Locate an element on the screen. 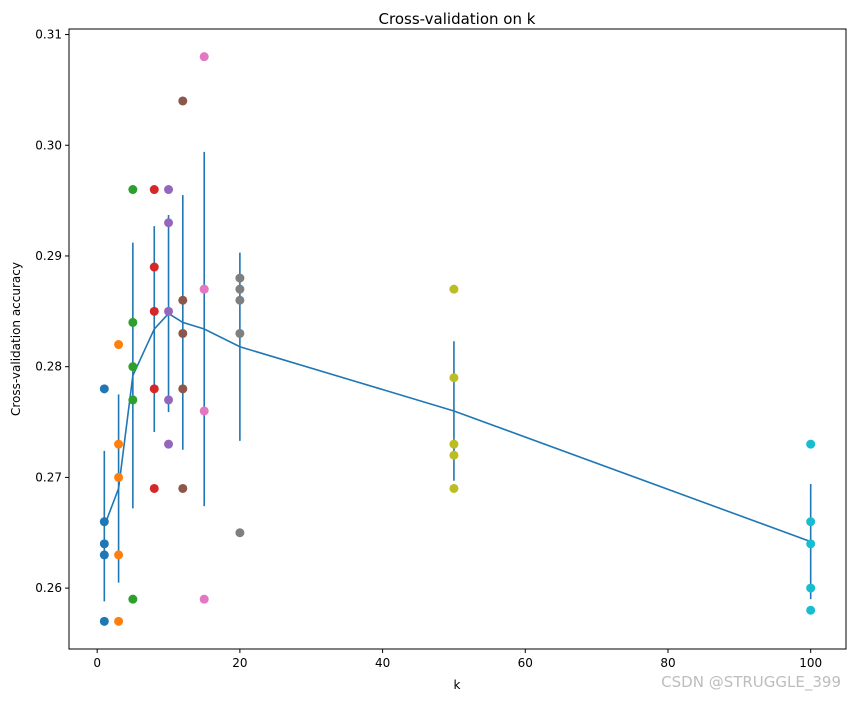  y-axis-label: Cross-validation accuracy is located at coordinates (16, 339).